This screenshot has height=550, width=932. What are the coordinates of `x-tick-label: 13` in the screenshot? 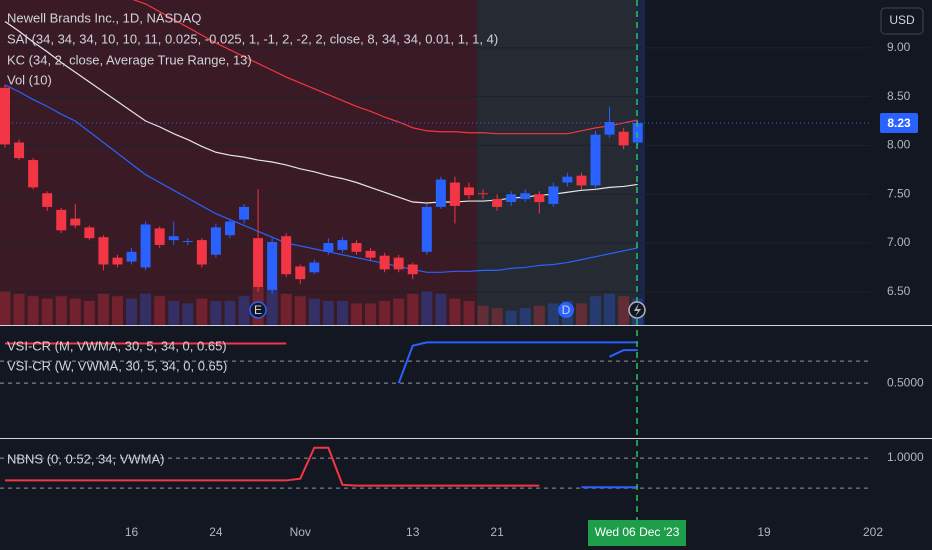 It's located at (413, 532).